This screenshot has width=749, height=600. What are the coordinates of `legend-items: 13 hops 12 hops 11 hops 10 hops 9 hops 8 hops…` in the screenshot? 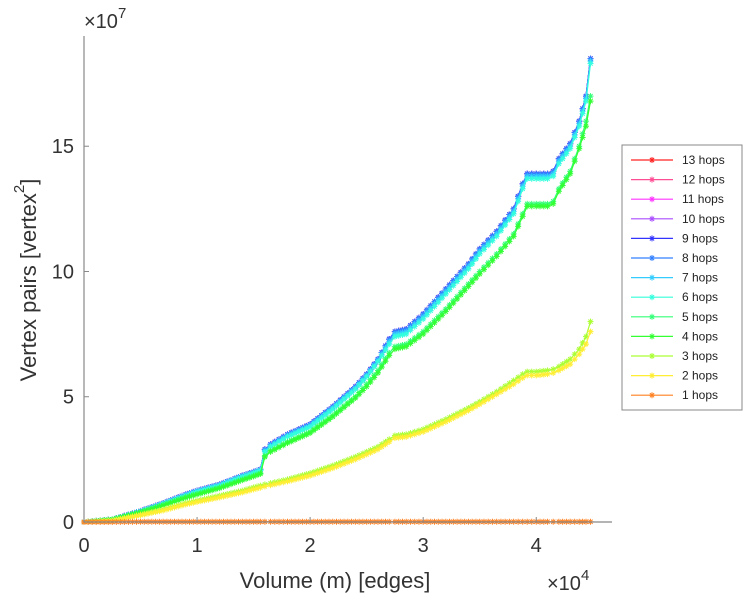 It's located at (678, 277).